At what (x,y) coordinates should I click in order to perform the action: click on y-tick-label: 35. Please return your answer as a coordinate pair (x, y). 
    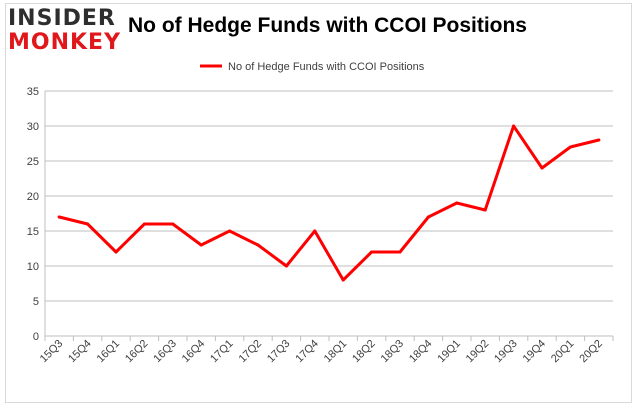
    Looking at the image, I should click on (33, 92).